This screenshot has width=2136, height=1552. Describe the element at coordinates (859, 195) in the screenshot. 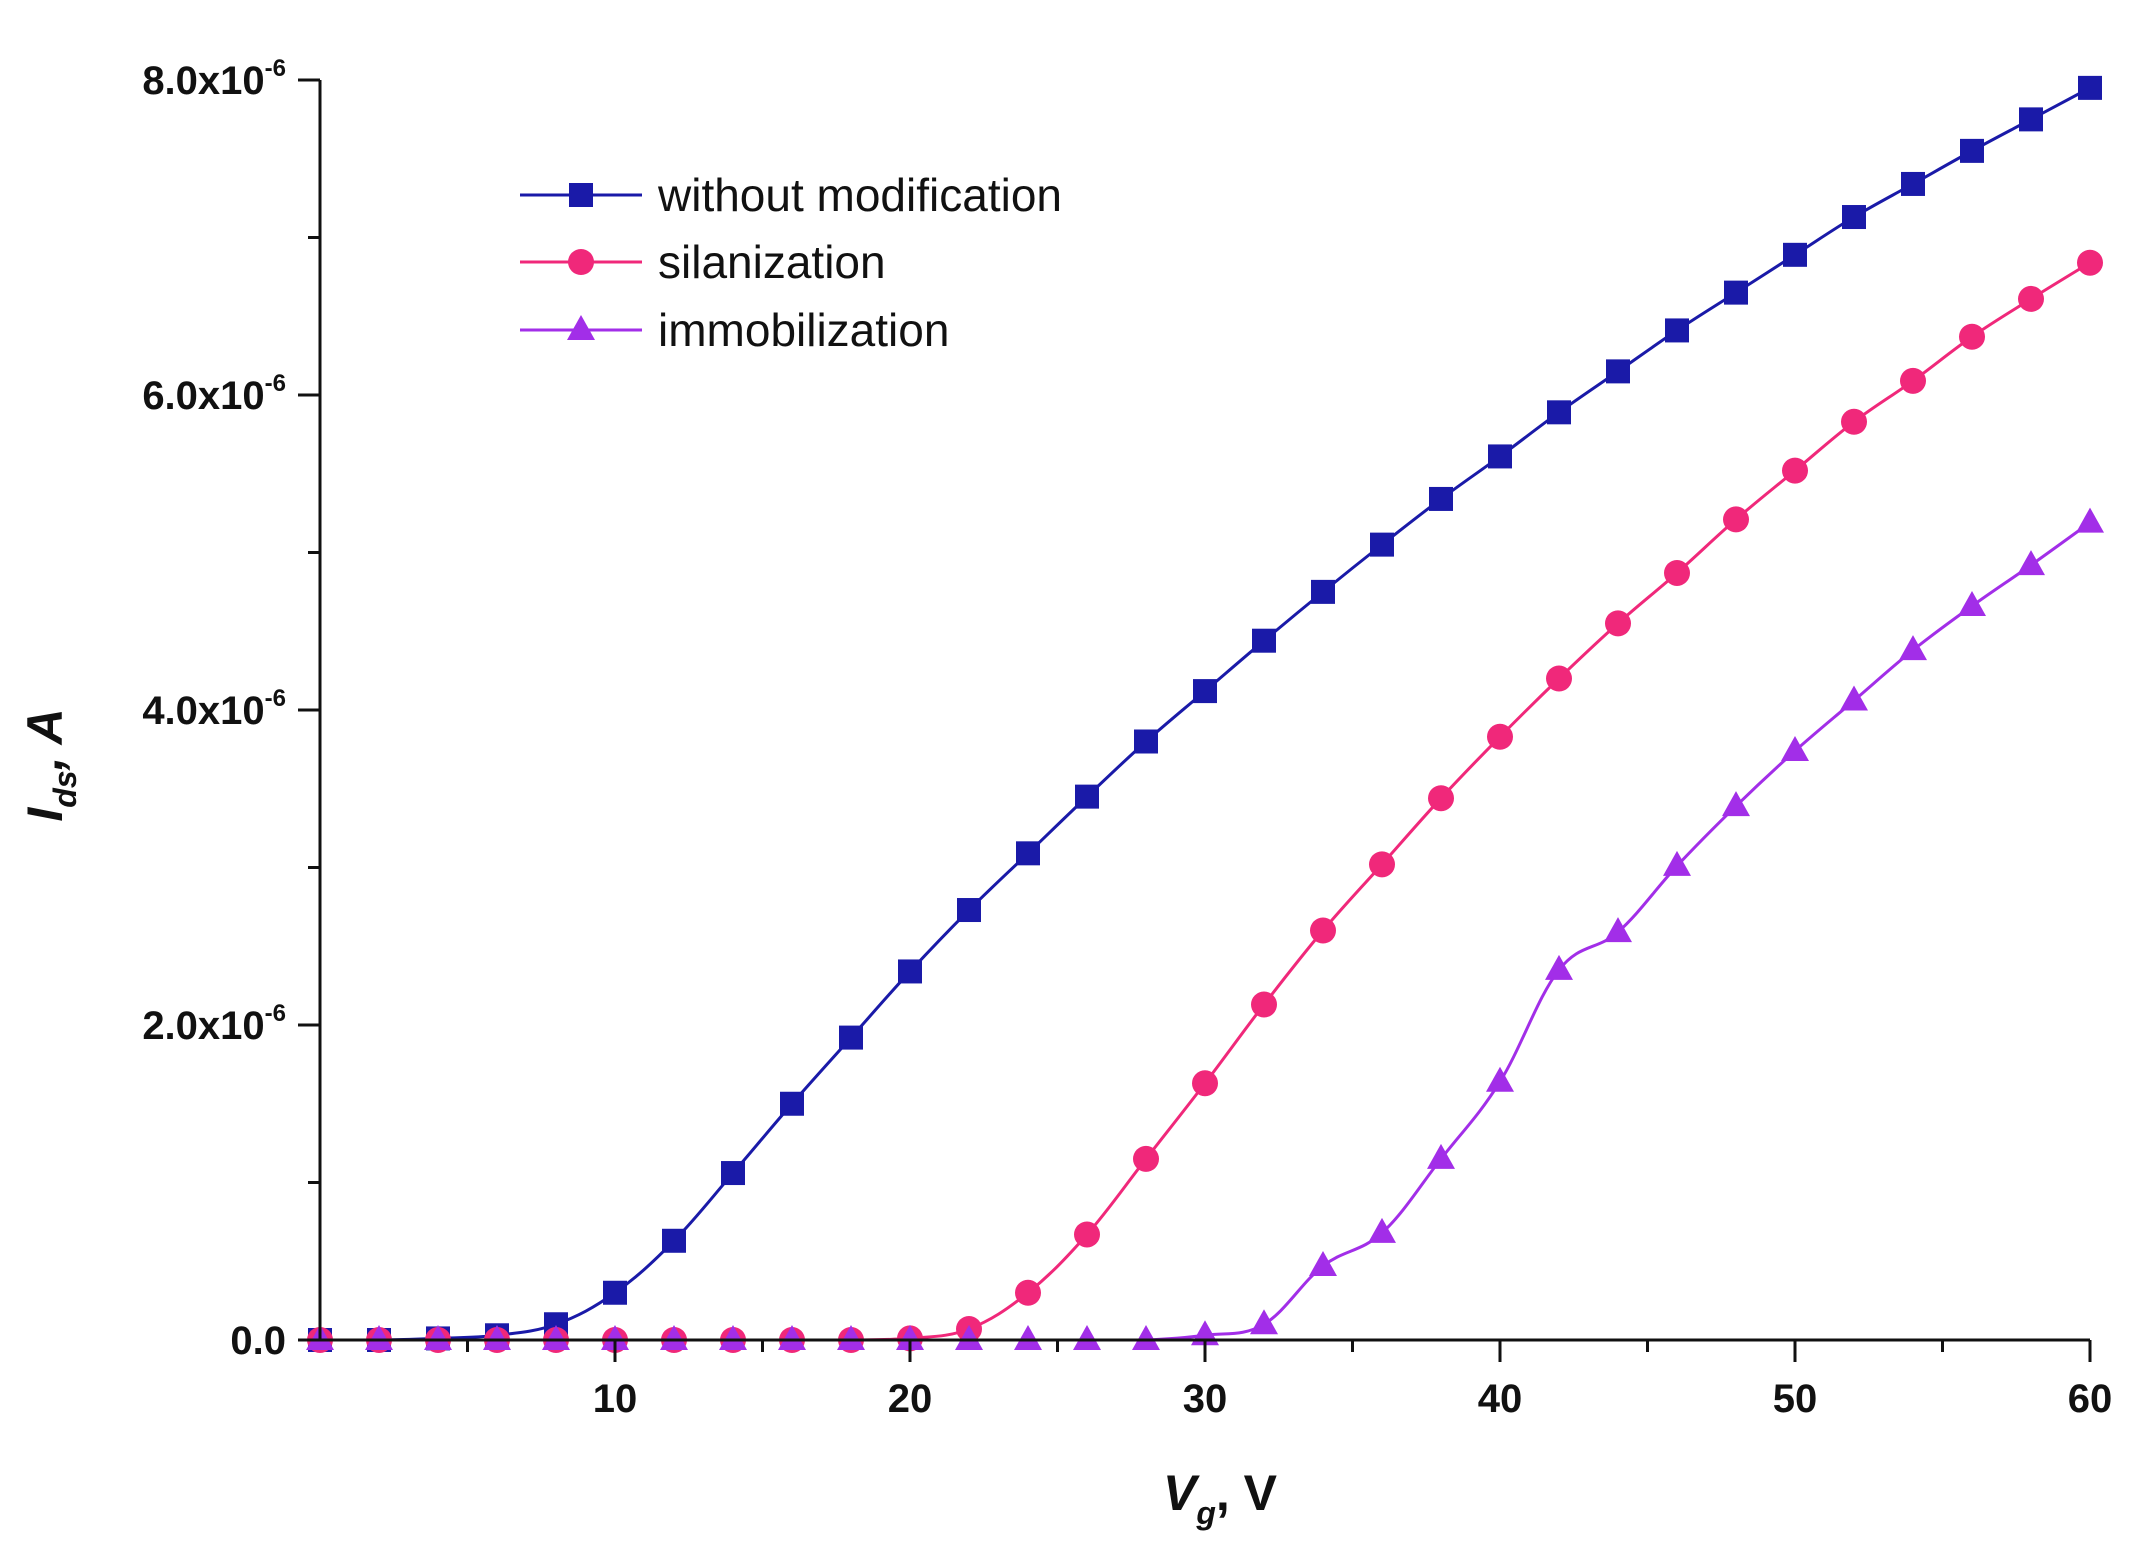

I see `legend-label-without-modification: without modification` at that location.